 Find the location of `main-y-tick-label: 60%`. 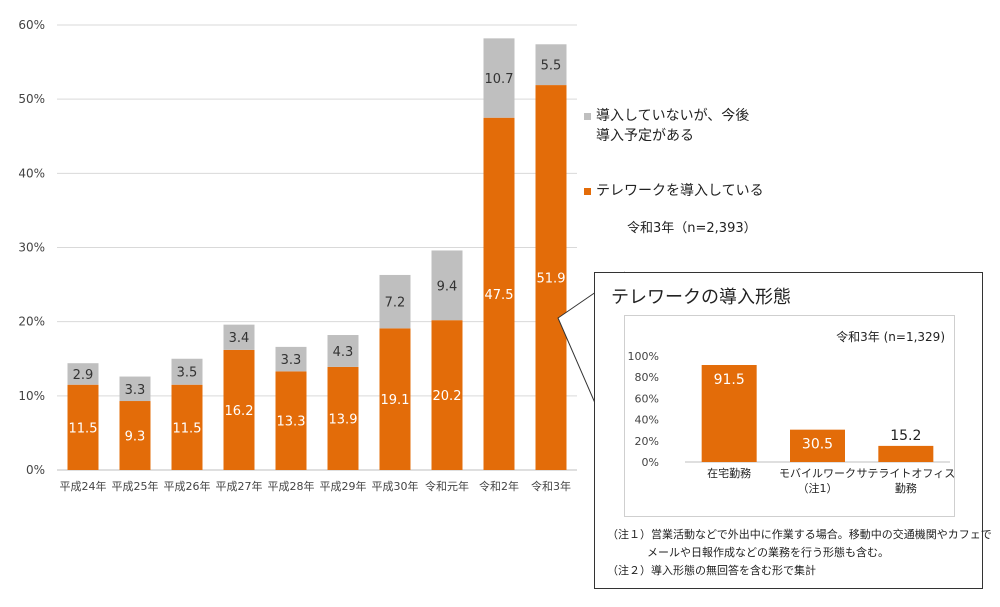

main-y-tick-label: 60% is located at coordinates (31, 25).